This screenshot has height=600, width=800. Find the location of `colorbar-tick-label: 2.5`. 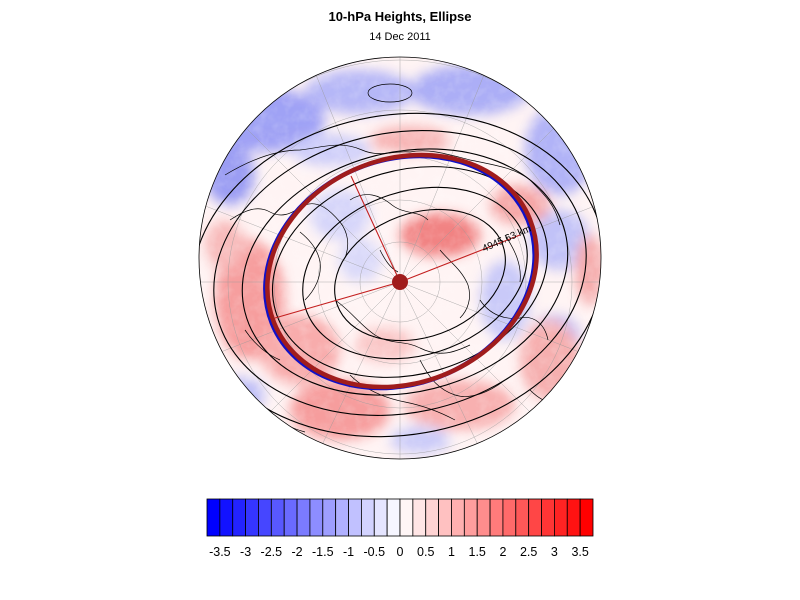

colorbar-tick-label: 2.5 is located at coordinates (528, 552).